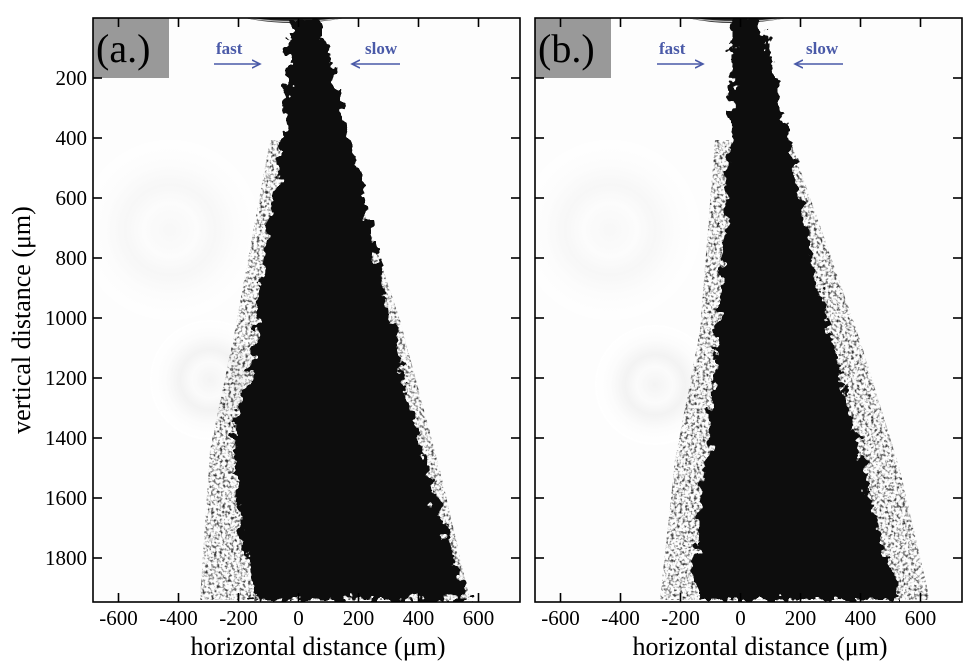 This screenshot has width=975, height=663. Describe the element at coordinates (229, 48) in the screenshot. I see `panel-a-fast-label: fast` at that location.